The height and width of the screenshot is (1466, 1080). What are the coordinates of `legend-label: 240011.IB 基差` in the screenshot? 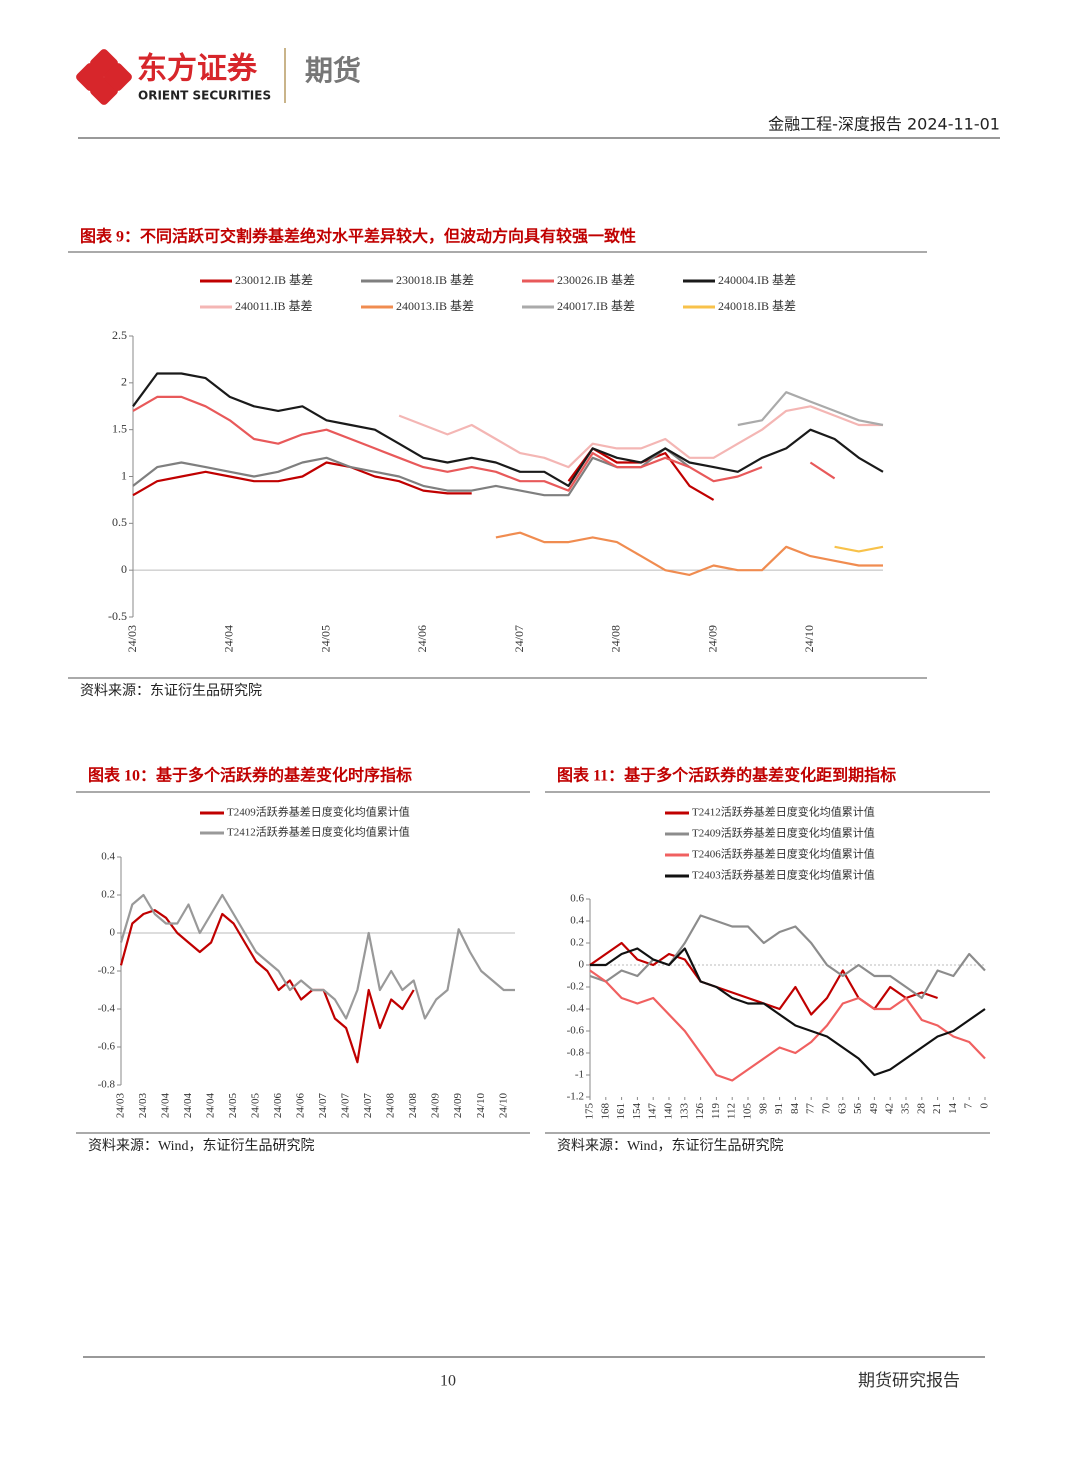 It's located at (274, 306).